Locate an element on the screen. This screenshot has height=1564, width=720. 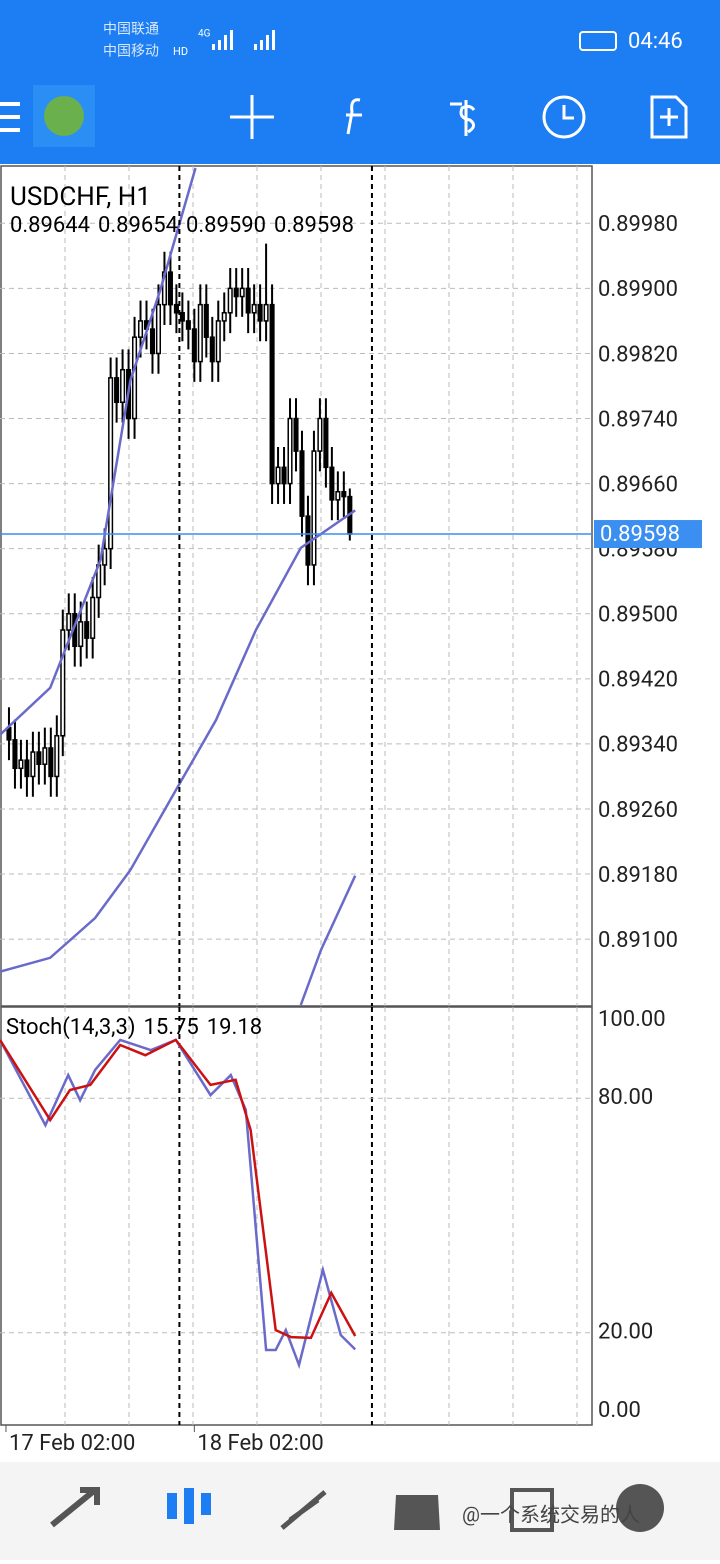
quote-value: 0.89644 is located at coordinates (50, 225).